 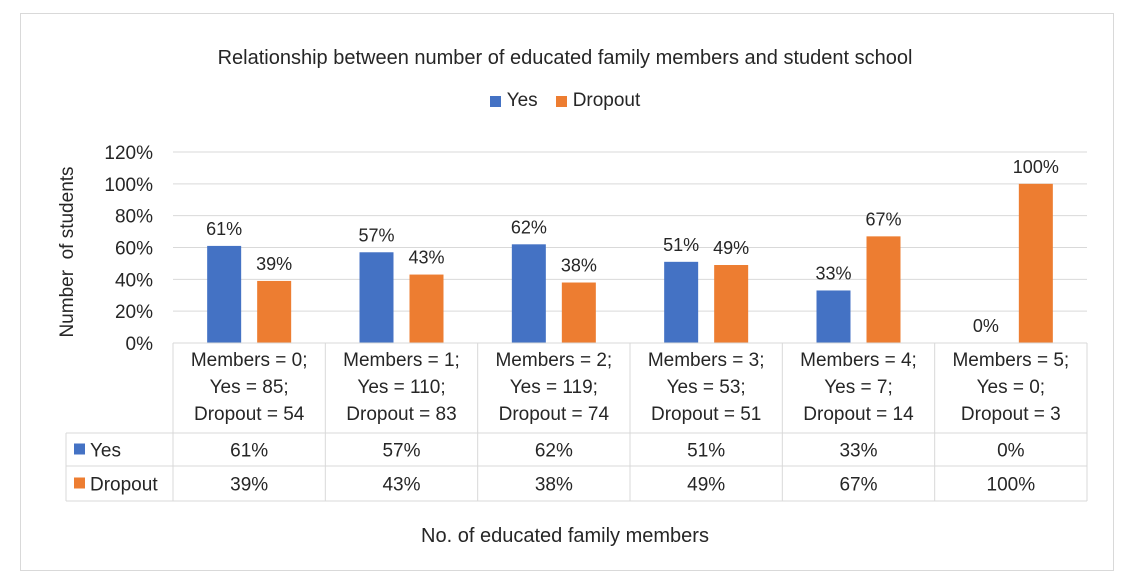 I want to click on data-label-dropout: 49%, so click(x=731, y=248).